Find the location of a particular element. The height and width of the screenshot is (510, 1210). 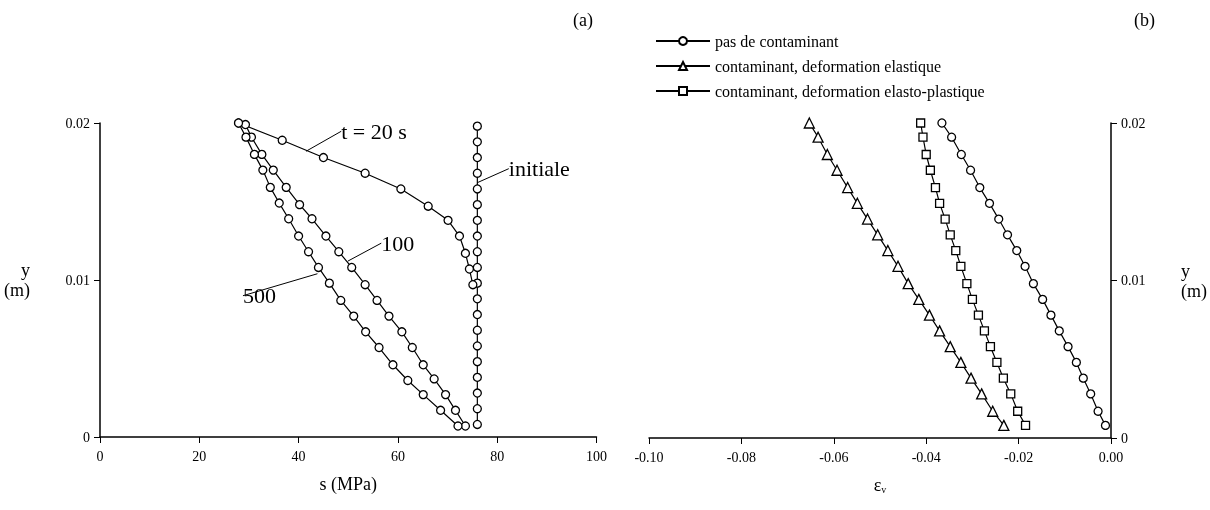

legend-label: pas de contaminant is located at coordinates (777, 41).